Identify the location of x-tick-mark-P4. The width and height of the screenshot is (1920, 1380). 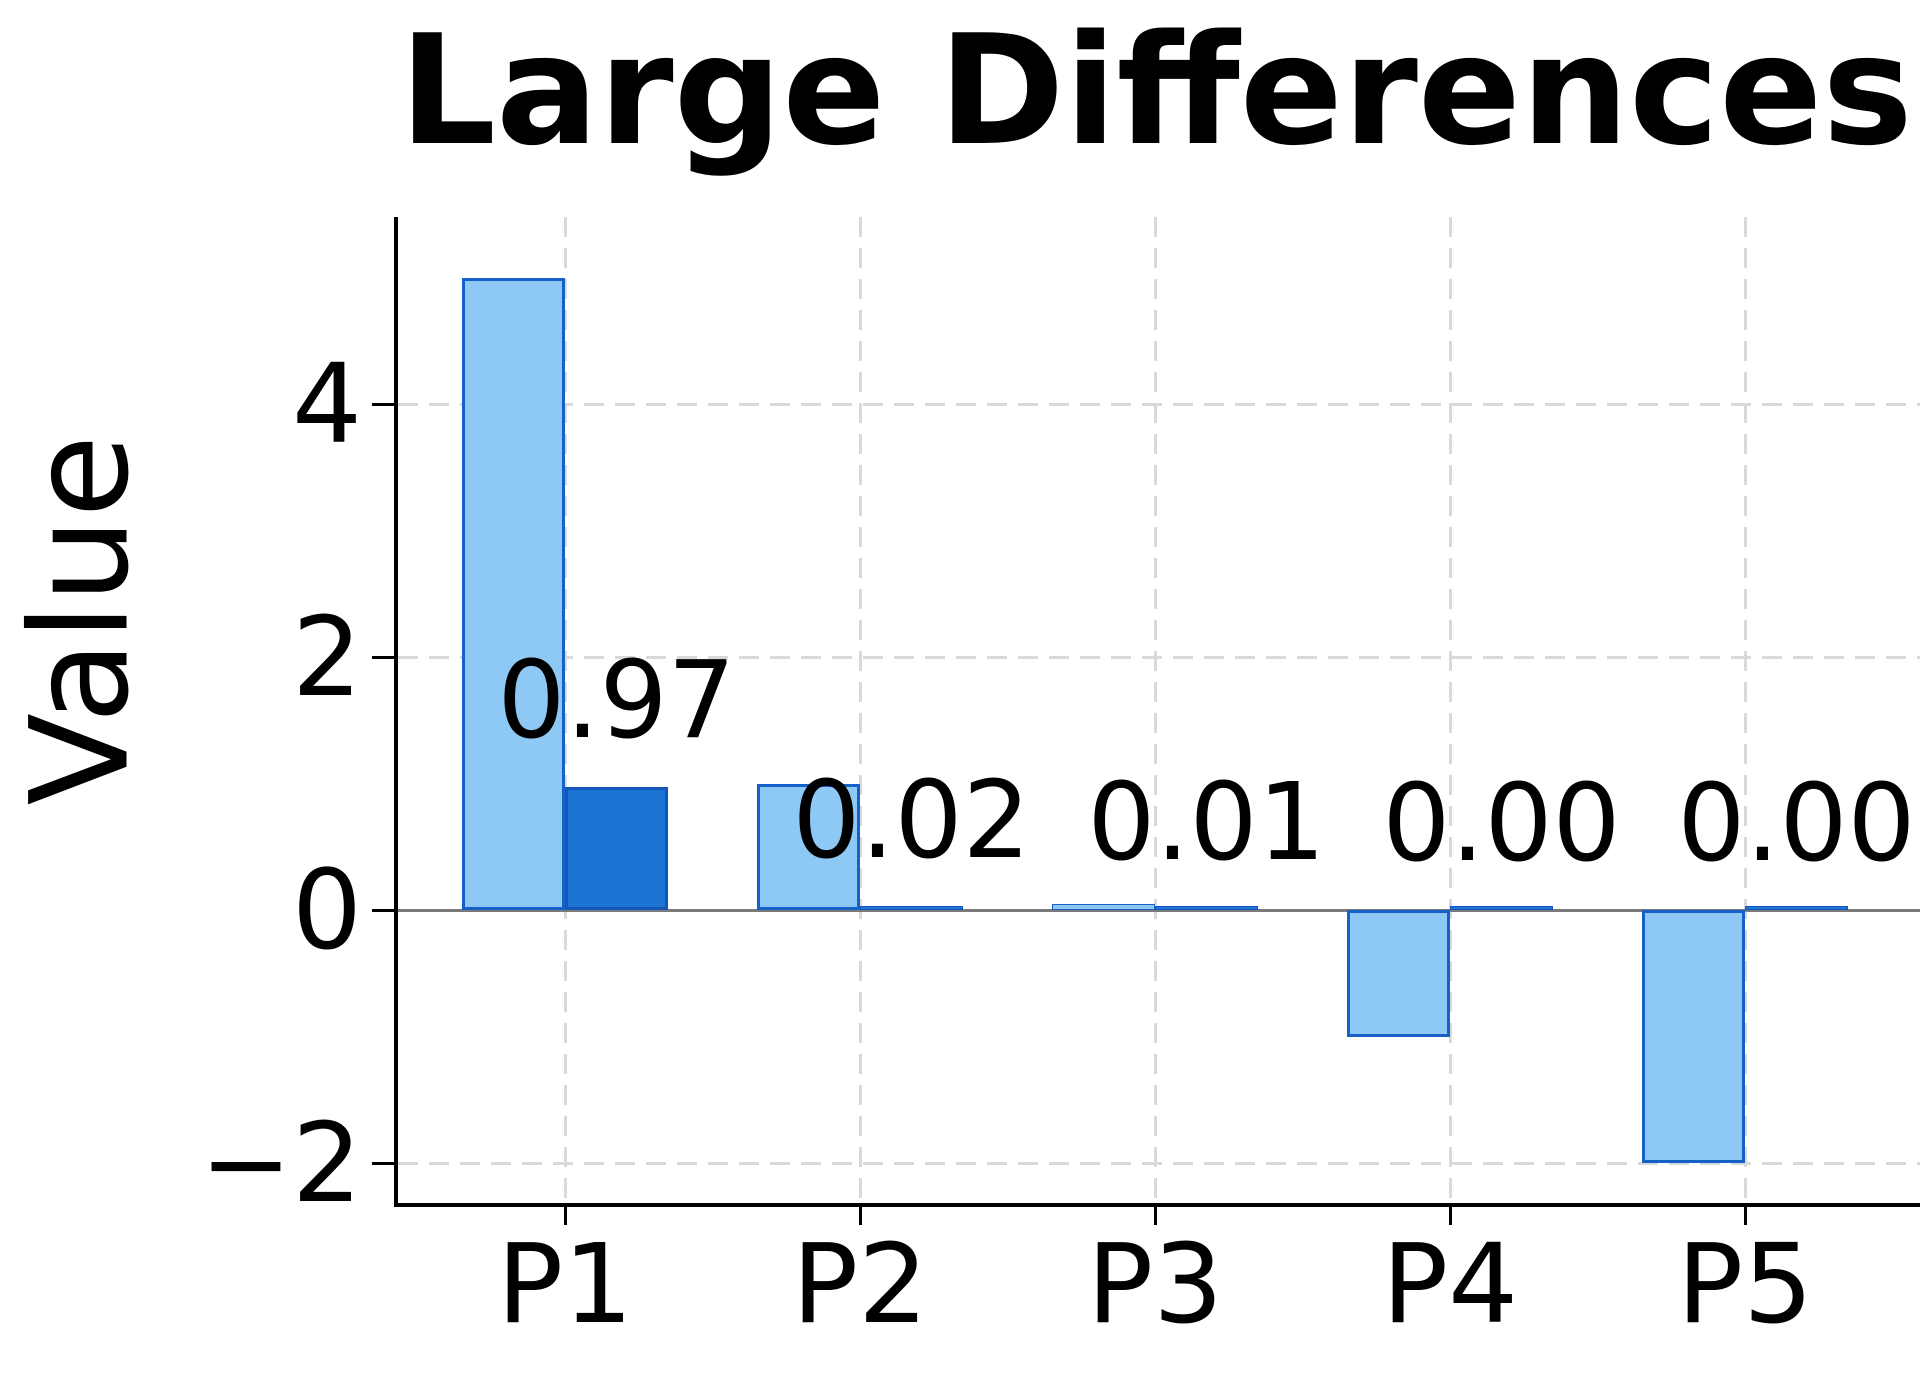
(1450, 1216).